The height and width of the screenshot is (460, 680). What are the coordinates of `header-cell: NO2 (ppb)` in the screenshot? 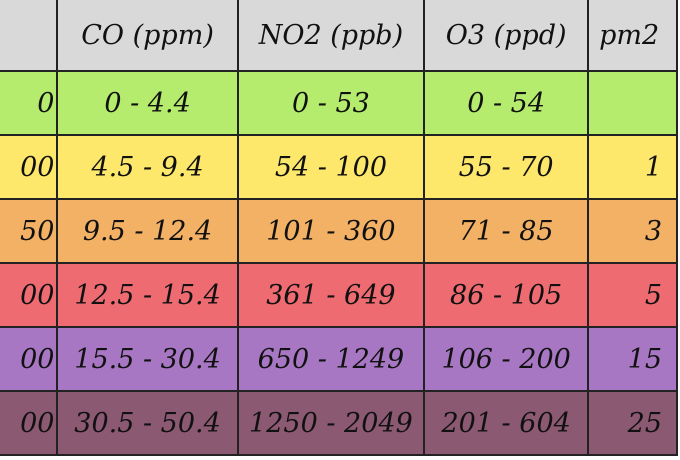 It's located at (331, 36).